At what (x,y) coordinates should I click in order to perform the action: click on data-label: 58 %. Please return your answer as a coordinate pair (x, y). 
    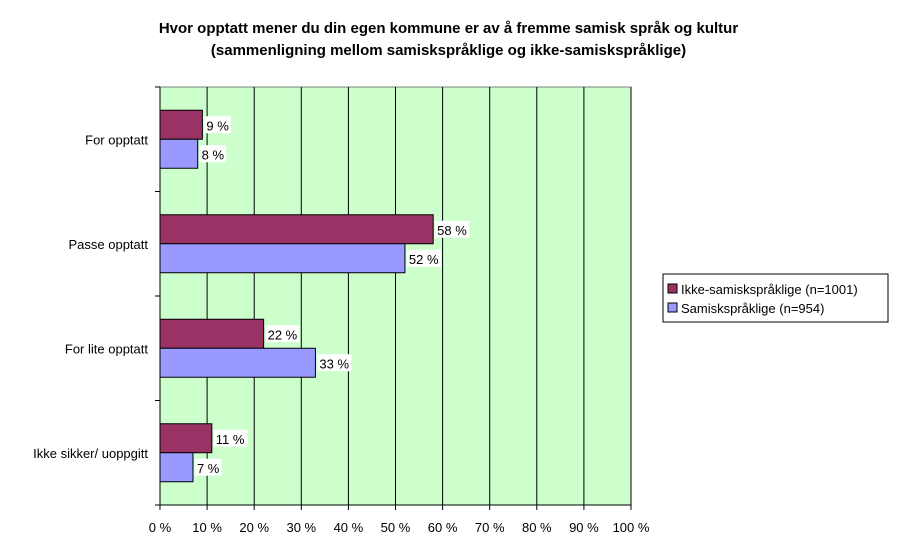
    Looking at the image, I should click on (452, 230).